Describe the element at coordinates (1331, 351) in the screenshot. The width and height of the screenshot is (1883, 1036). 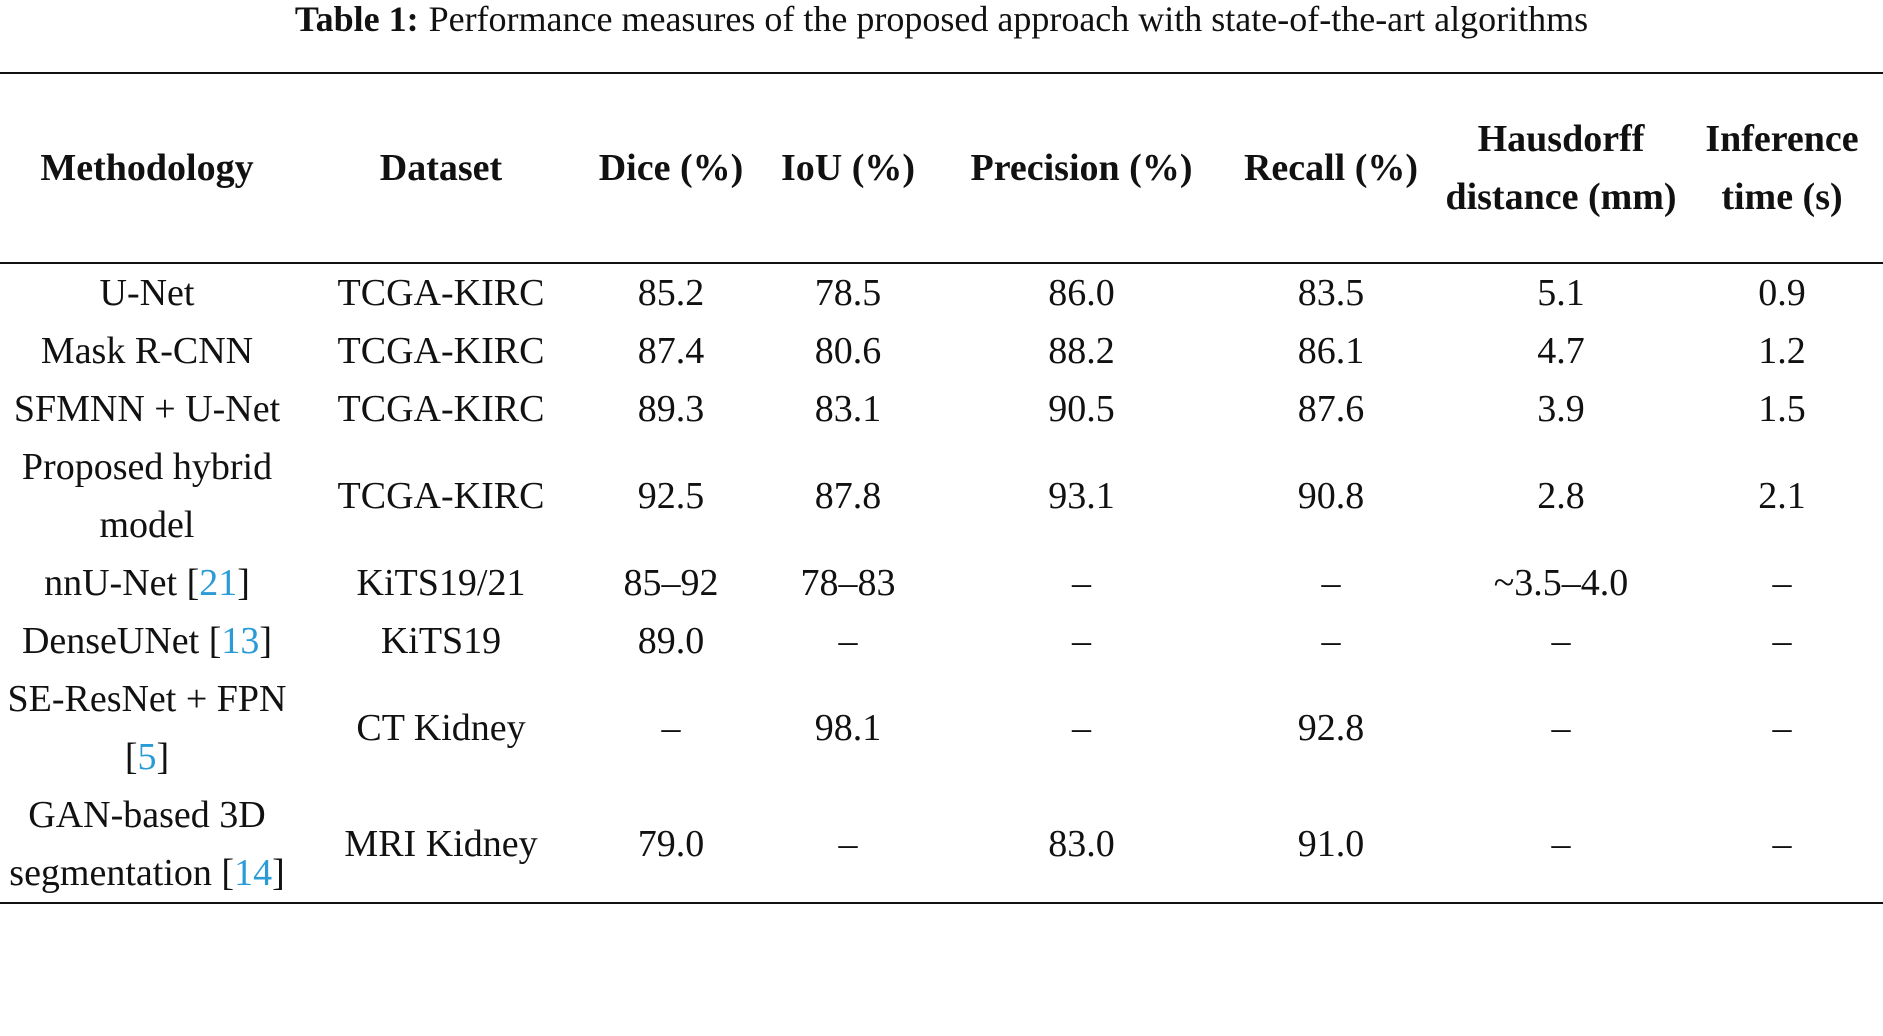
I see `cell: 86.1` at that location.